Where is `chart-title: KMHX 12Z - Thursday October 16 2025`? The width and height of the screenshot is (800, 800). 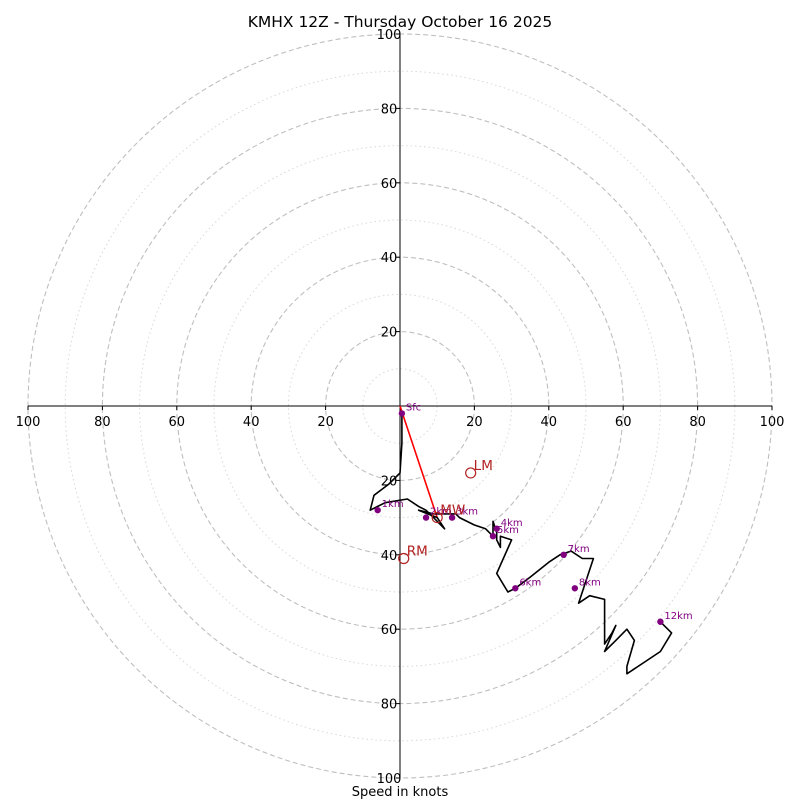 chart-title: KMHX 12Z - Thursday October 16 2025 is located at coordinates (400, 22).